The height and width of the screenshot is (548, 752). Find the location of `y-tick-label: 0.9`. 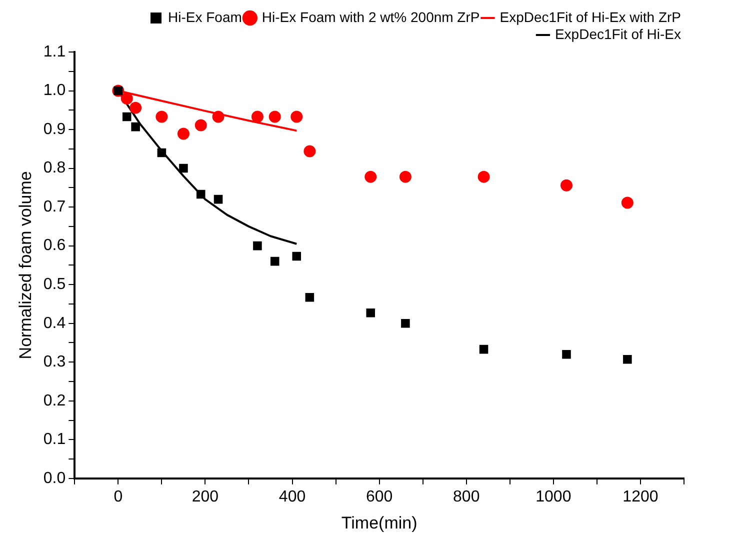

y-tick-label: 0.9 is located at coordinates (54, 129).